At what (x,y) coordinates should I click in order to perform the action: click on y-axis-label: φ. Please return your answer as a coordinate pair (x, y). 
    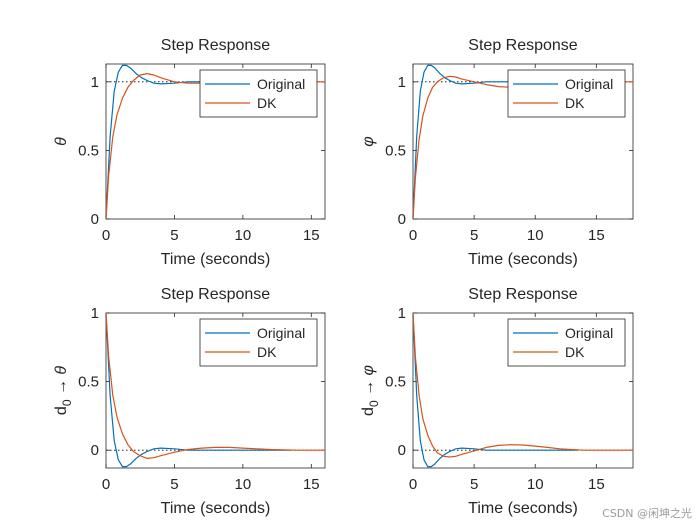
    Looking at the image, I should click on (368, 141).